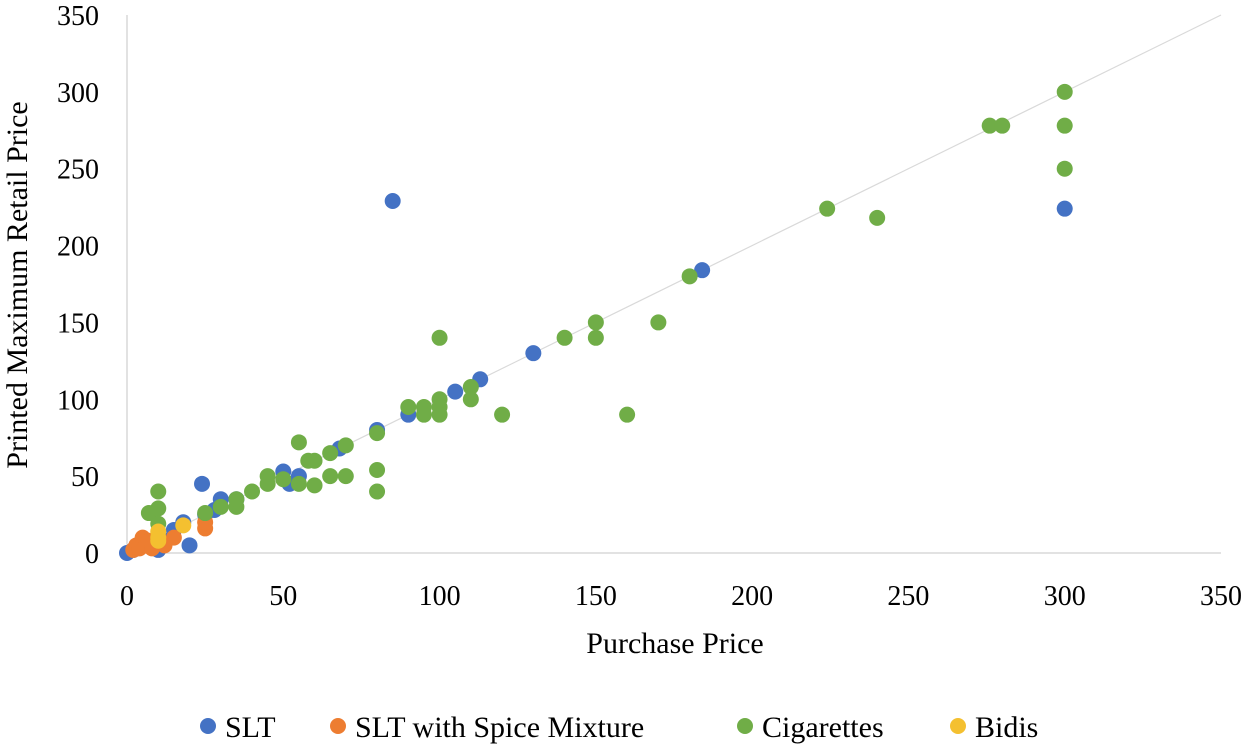  What do you see at coordinates (17, 284) in the screenshot?
I see `y-axis-title: Printed Maximum Retail Price` at bounding box center [17, 284].